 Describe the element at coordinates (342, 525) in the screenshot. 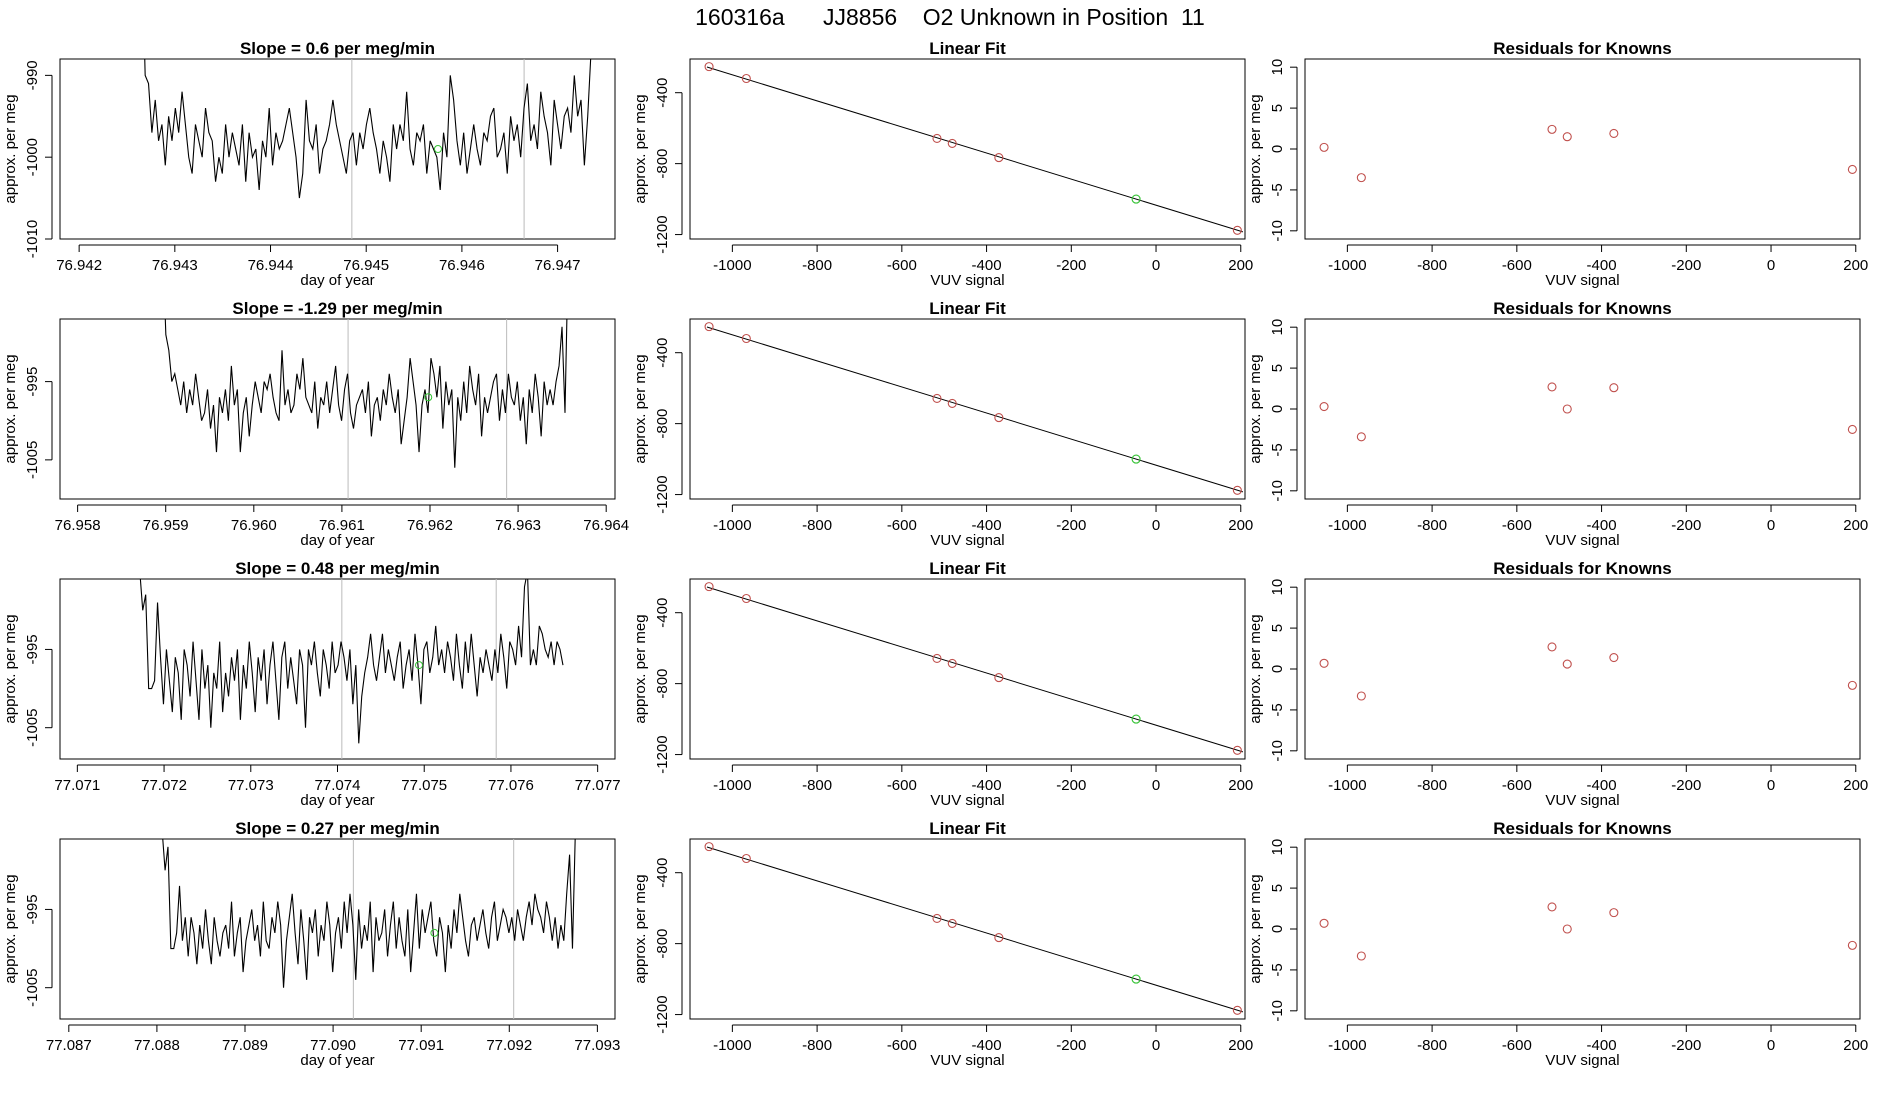

I see `x-tick-label: 76.961` at that location.